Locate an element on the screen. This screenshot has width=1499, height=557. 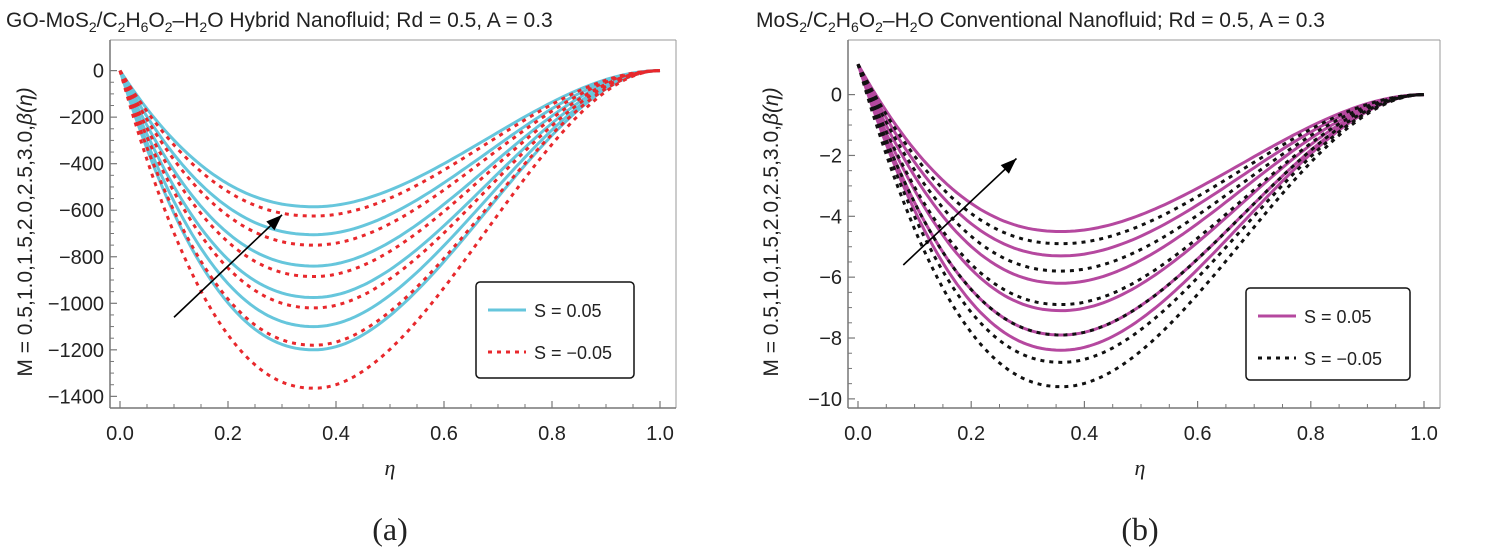
chart-b-xtick-label: 1.0 is located at coordinates (1424, 434).